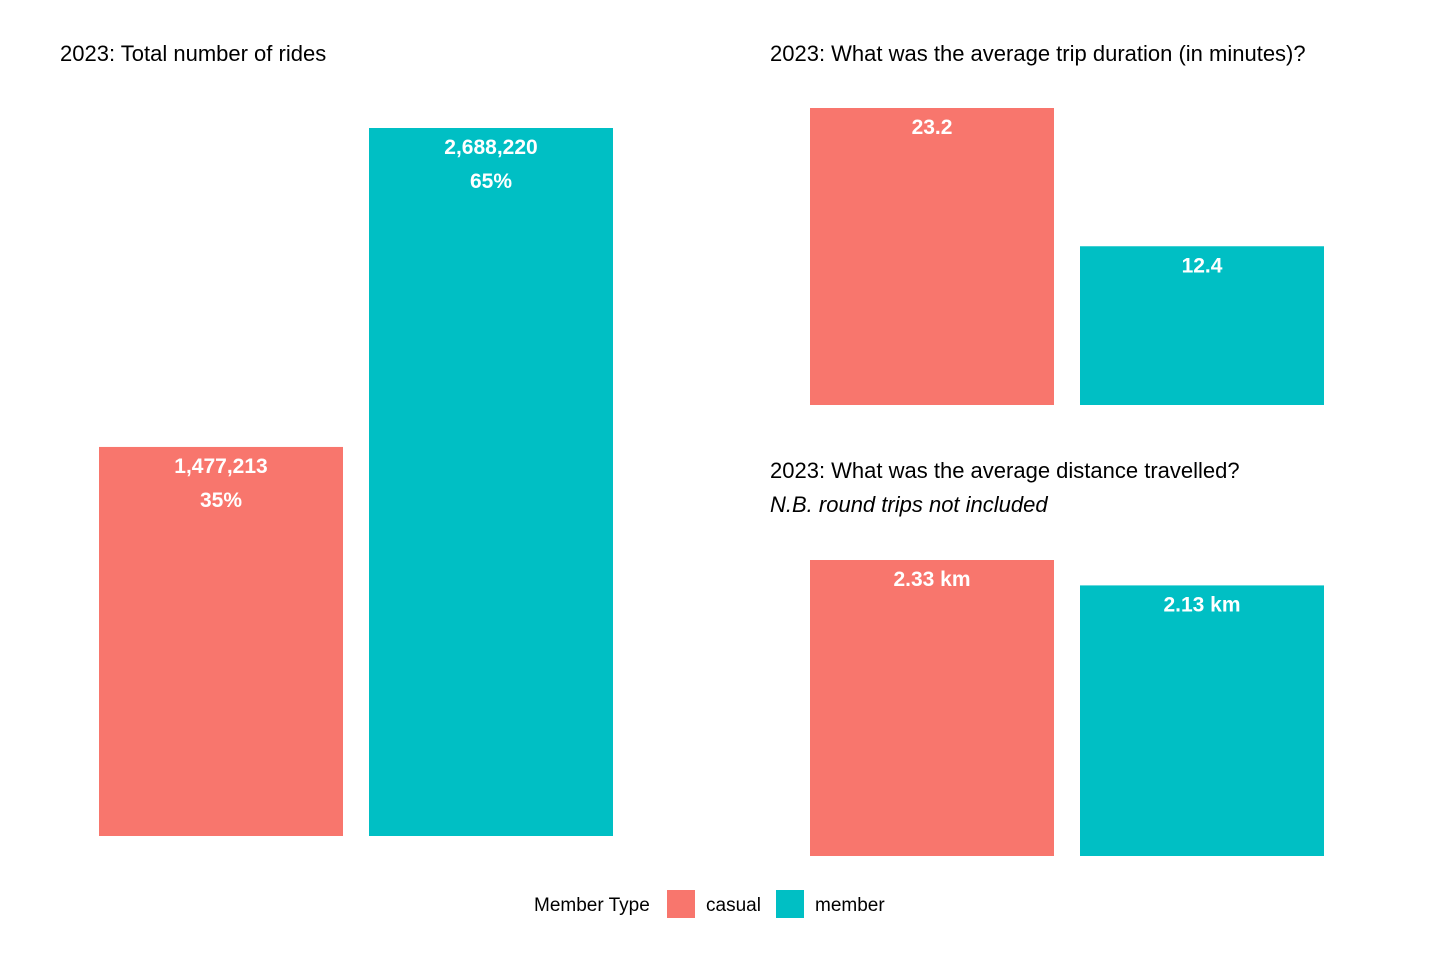  I want to click on bar-value-label: 2.33 km, so click(931, 579).